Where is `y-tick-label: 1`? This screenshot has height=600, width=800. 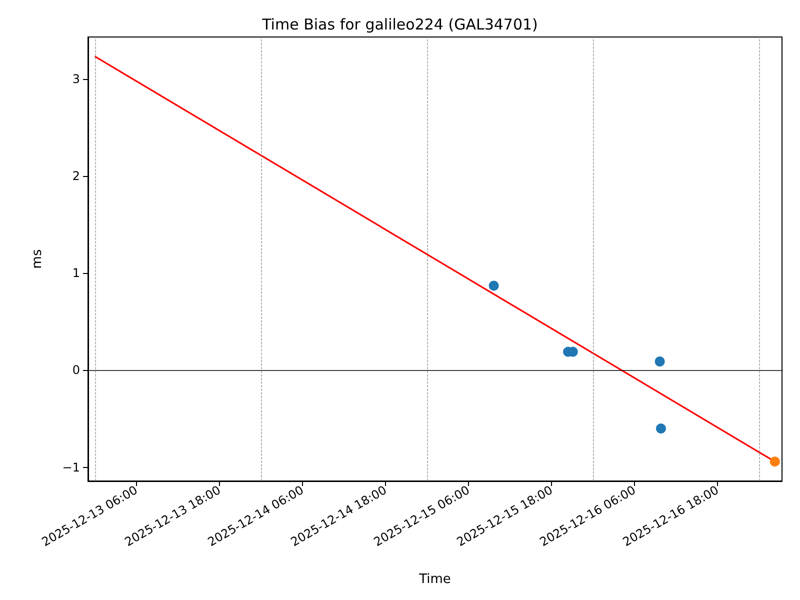 y-tick-label: 1 is located at coordinates (76, 273).